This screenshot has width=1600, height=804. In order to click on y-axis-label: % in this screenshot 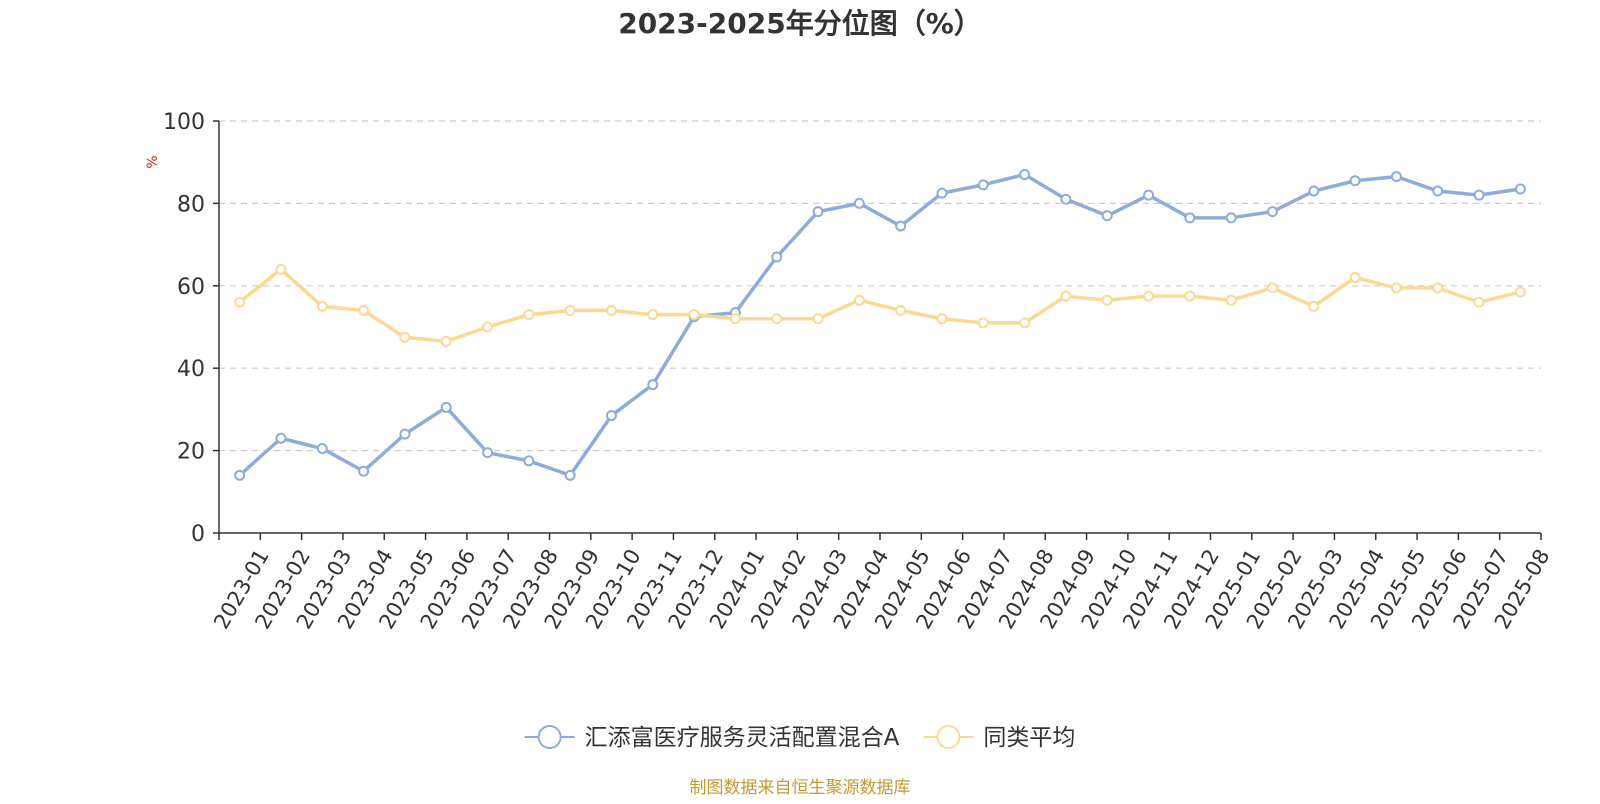, I will do `click(153, 161)`.